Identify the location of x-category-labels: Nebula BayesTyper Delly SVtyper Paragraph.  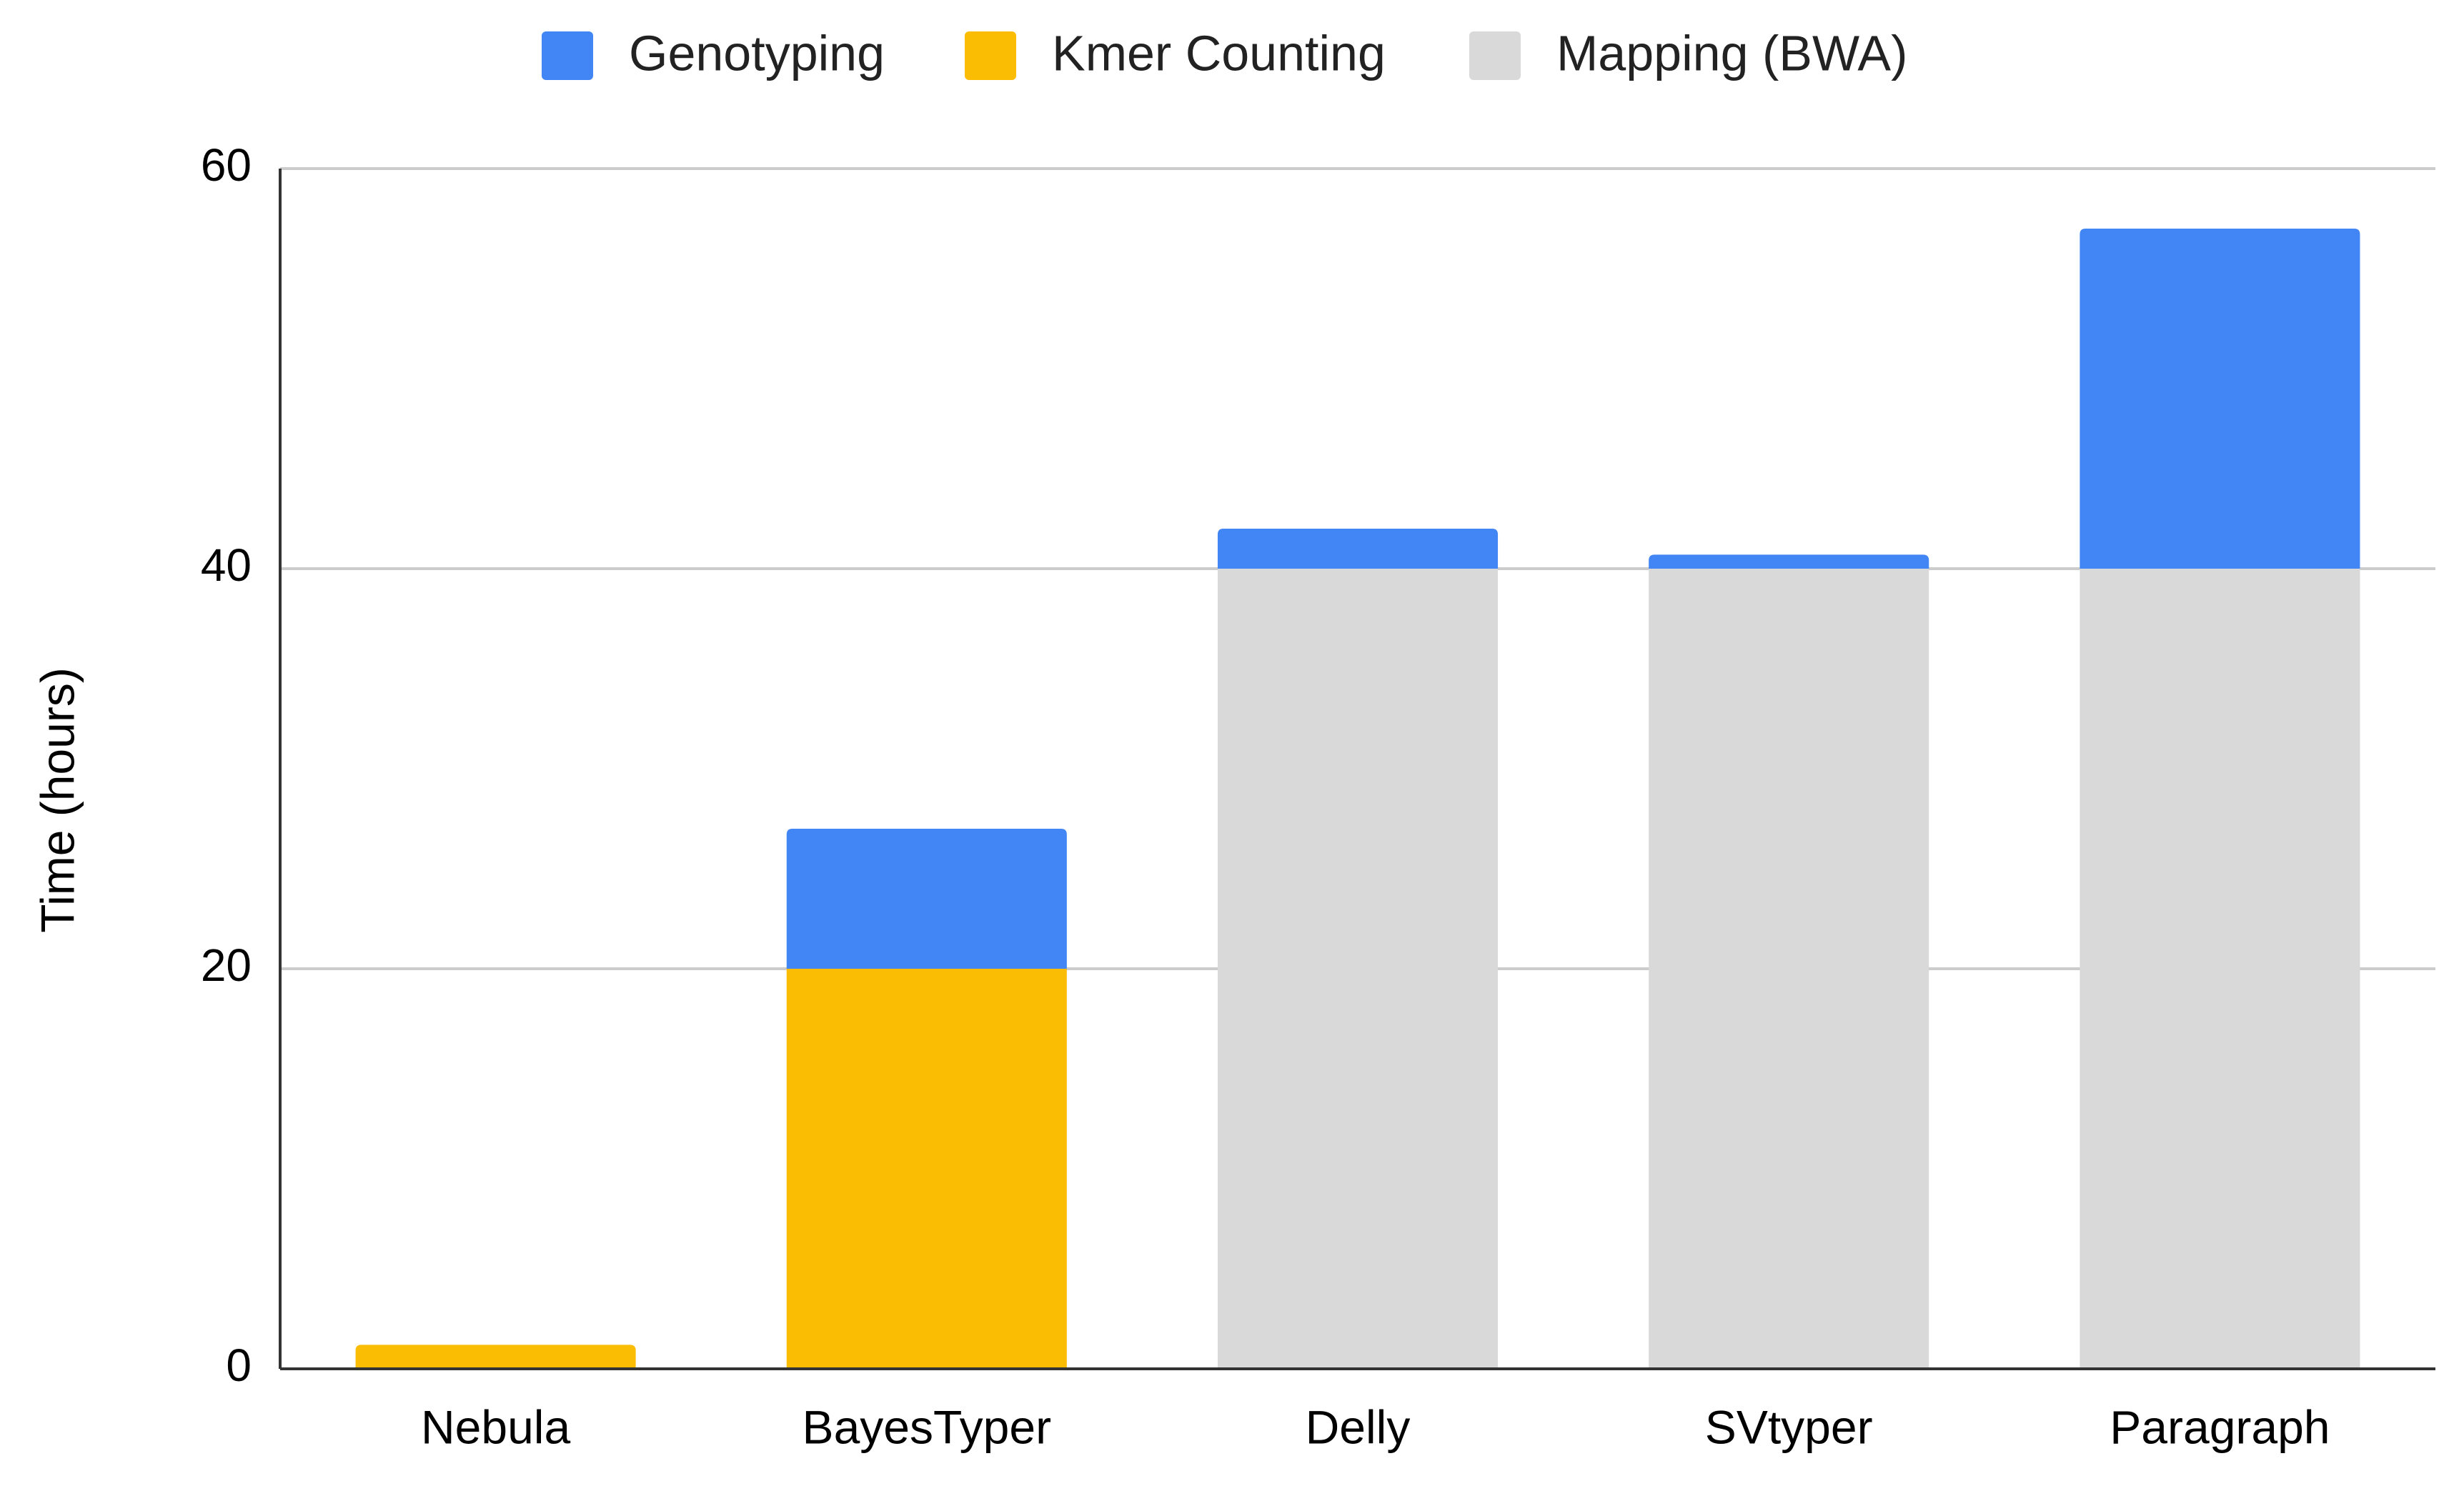
(1375, 1427).